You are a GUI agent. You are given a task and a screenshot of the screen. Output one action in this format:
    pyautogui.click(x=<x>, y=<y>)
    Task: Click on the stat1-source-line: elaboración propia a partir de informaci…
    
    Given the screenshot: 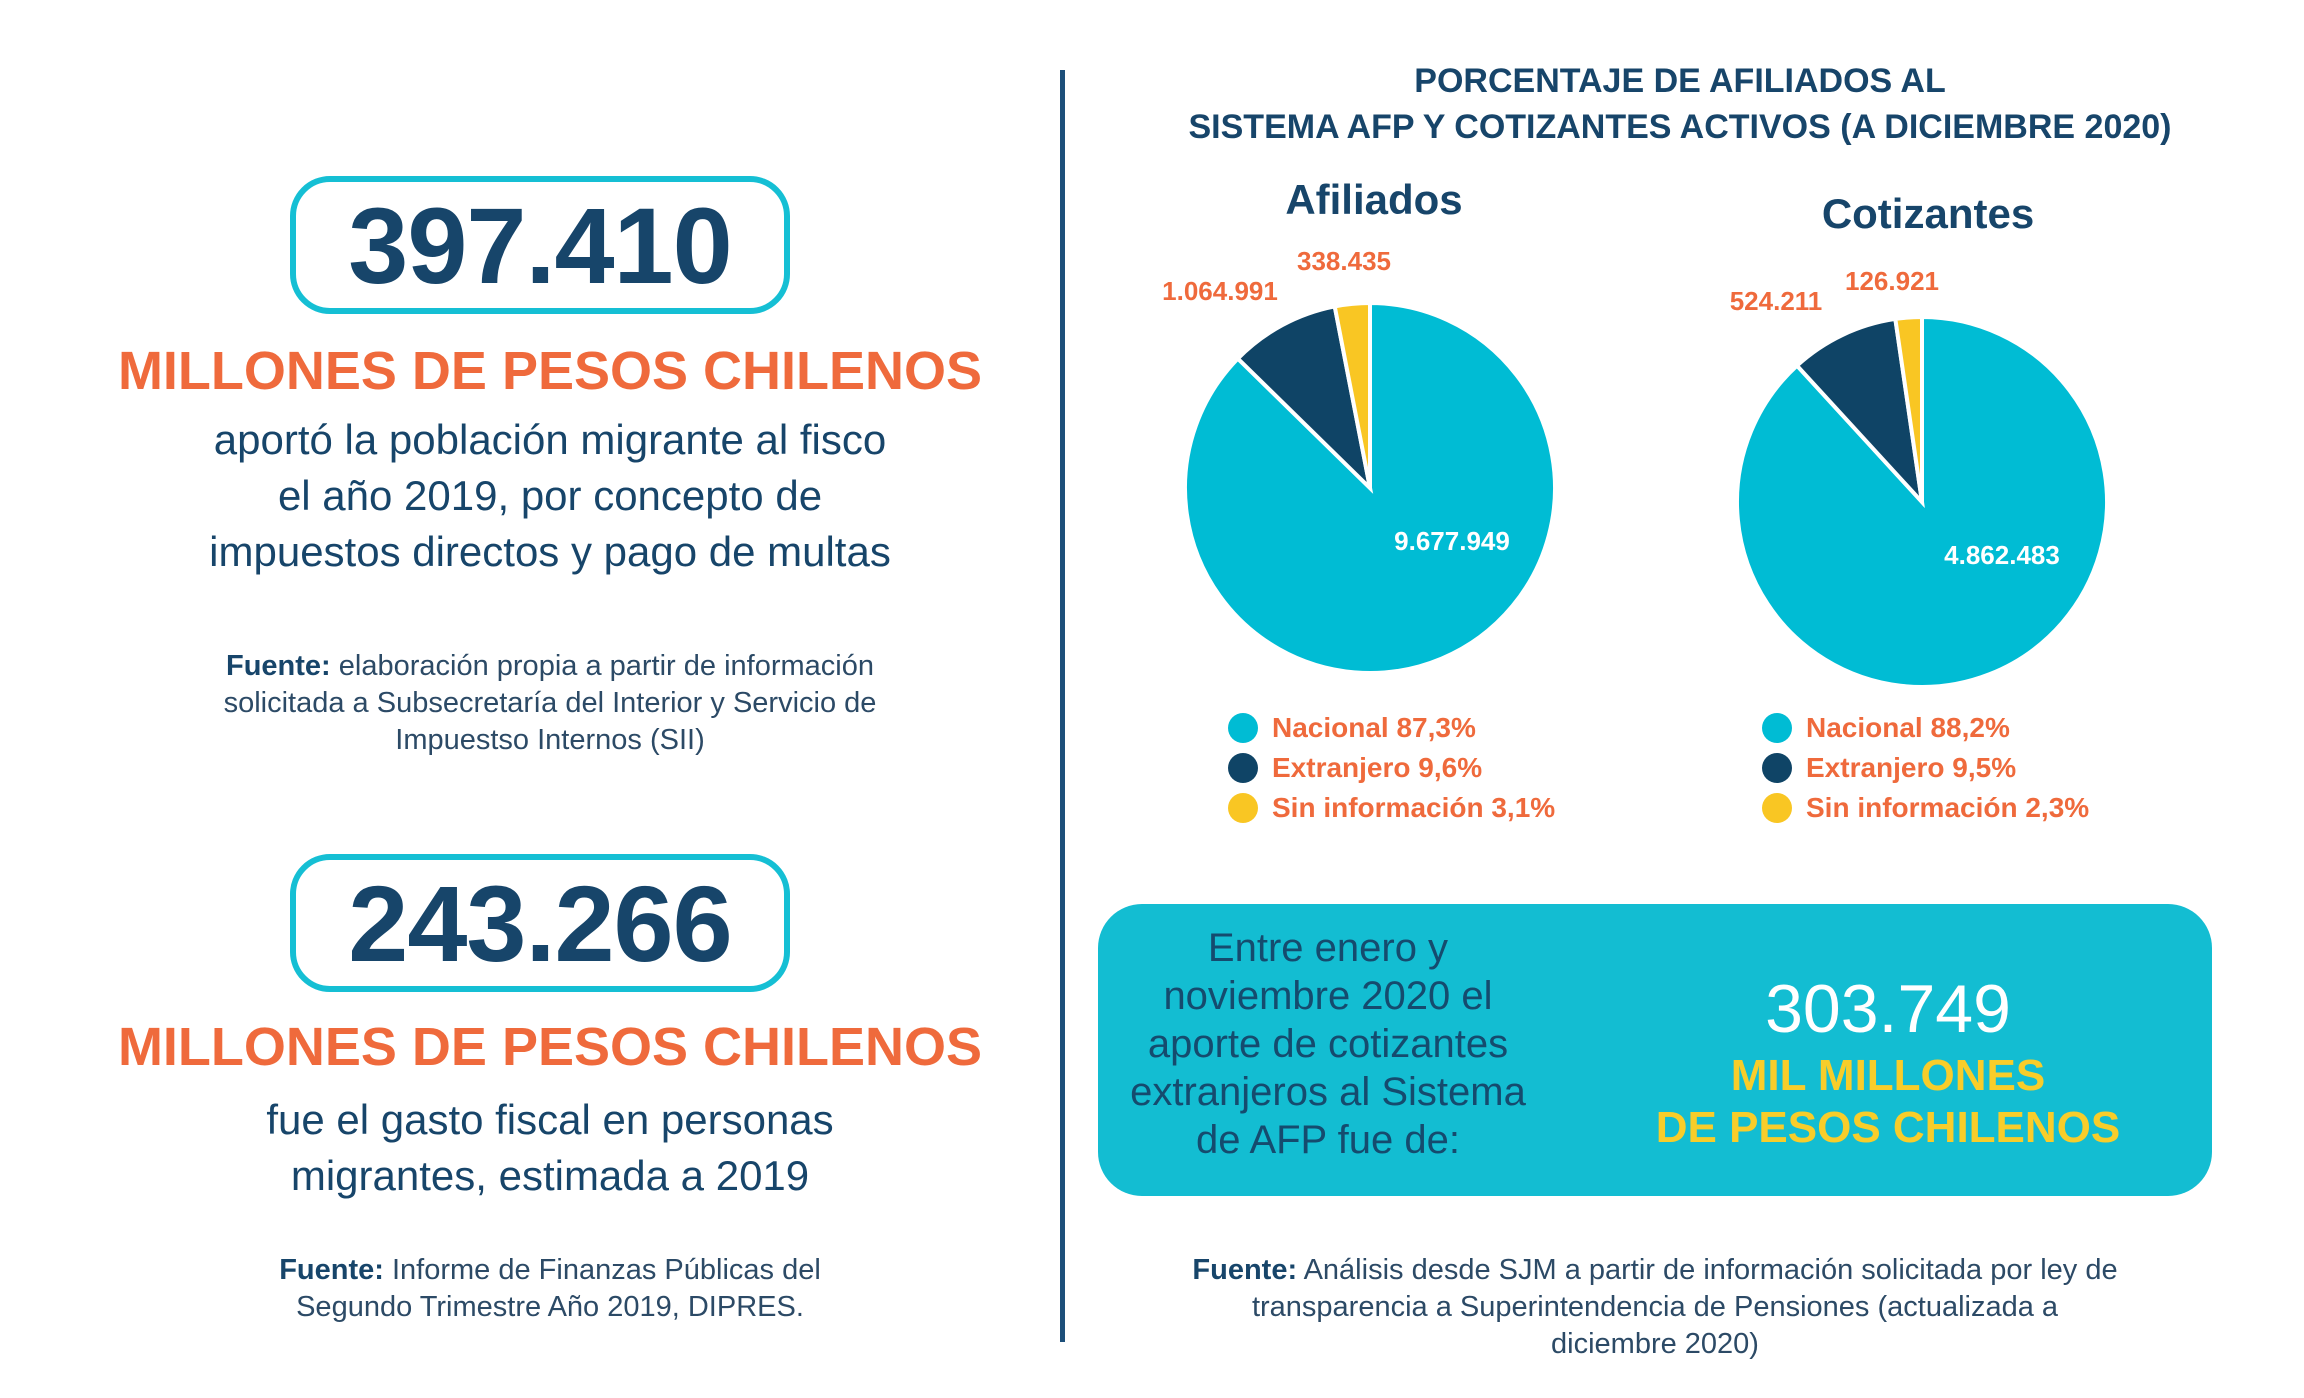 What is the action you would take?
    pyautogui.click(x=602, y=666)
    